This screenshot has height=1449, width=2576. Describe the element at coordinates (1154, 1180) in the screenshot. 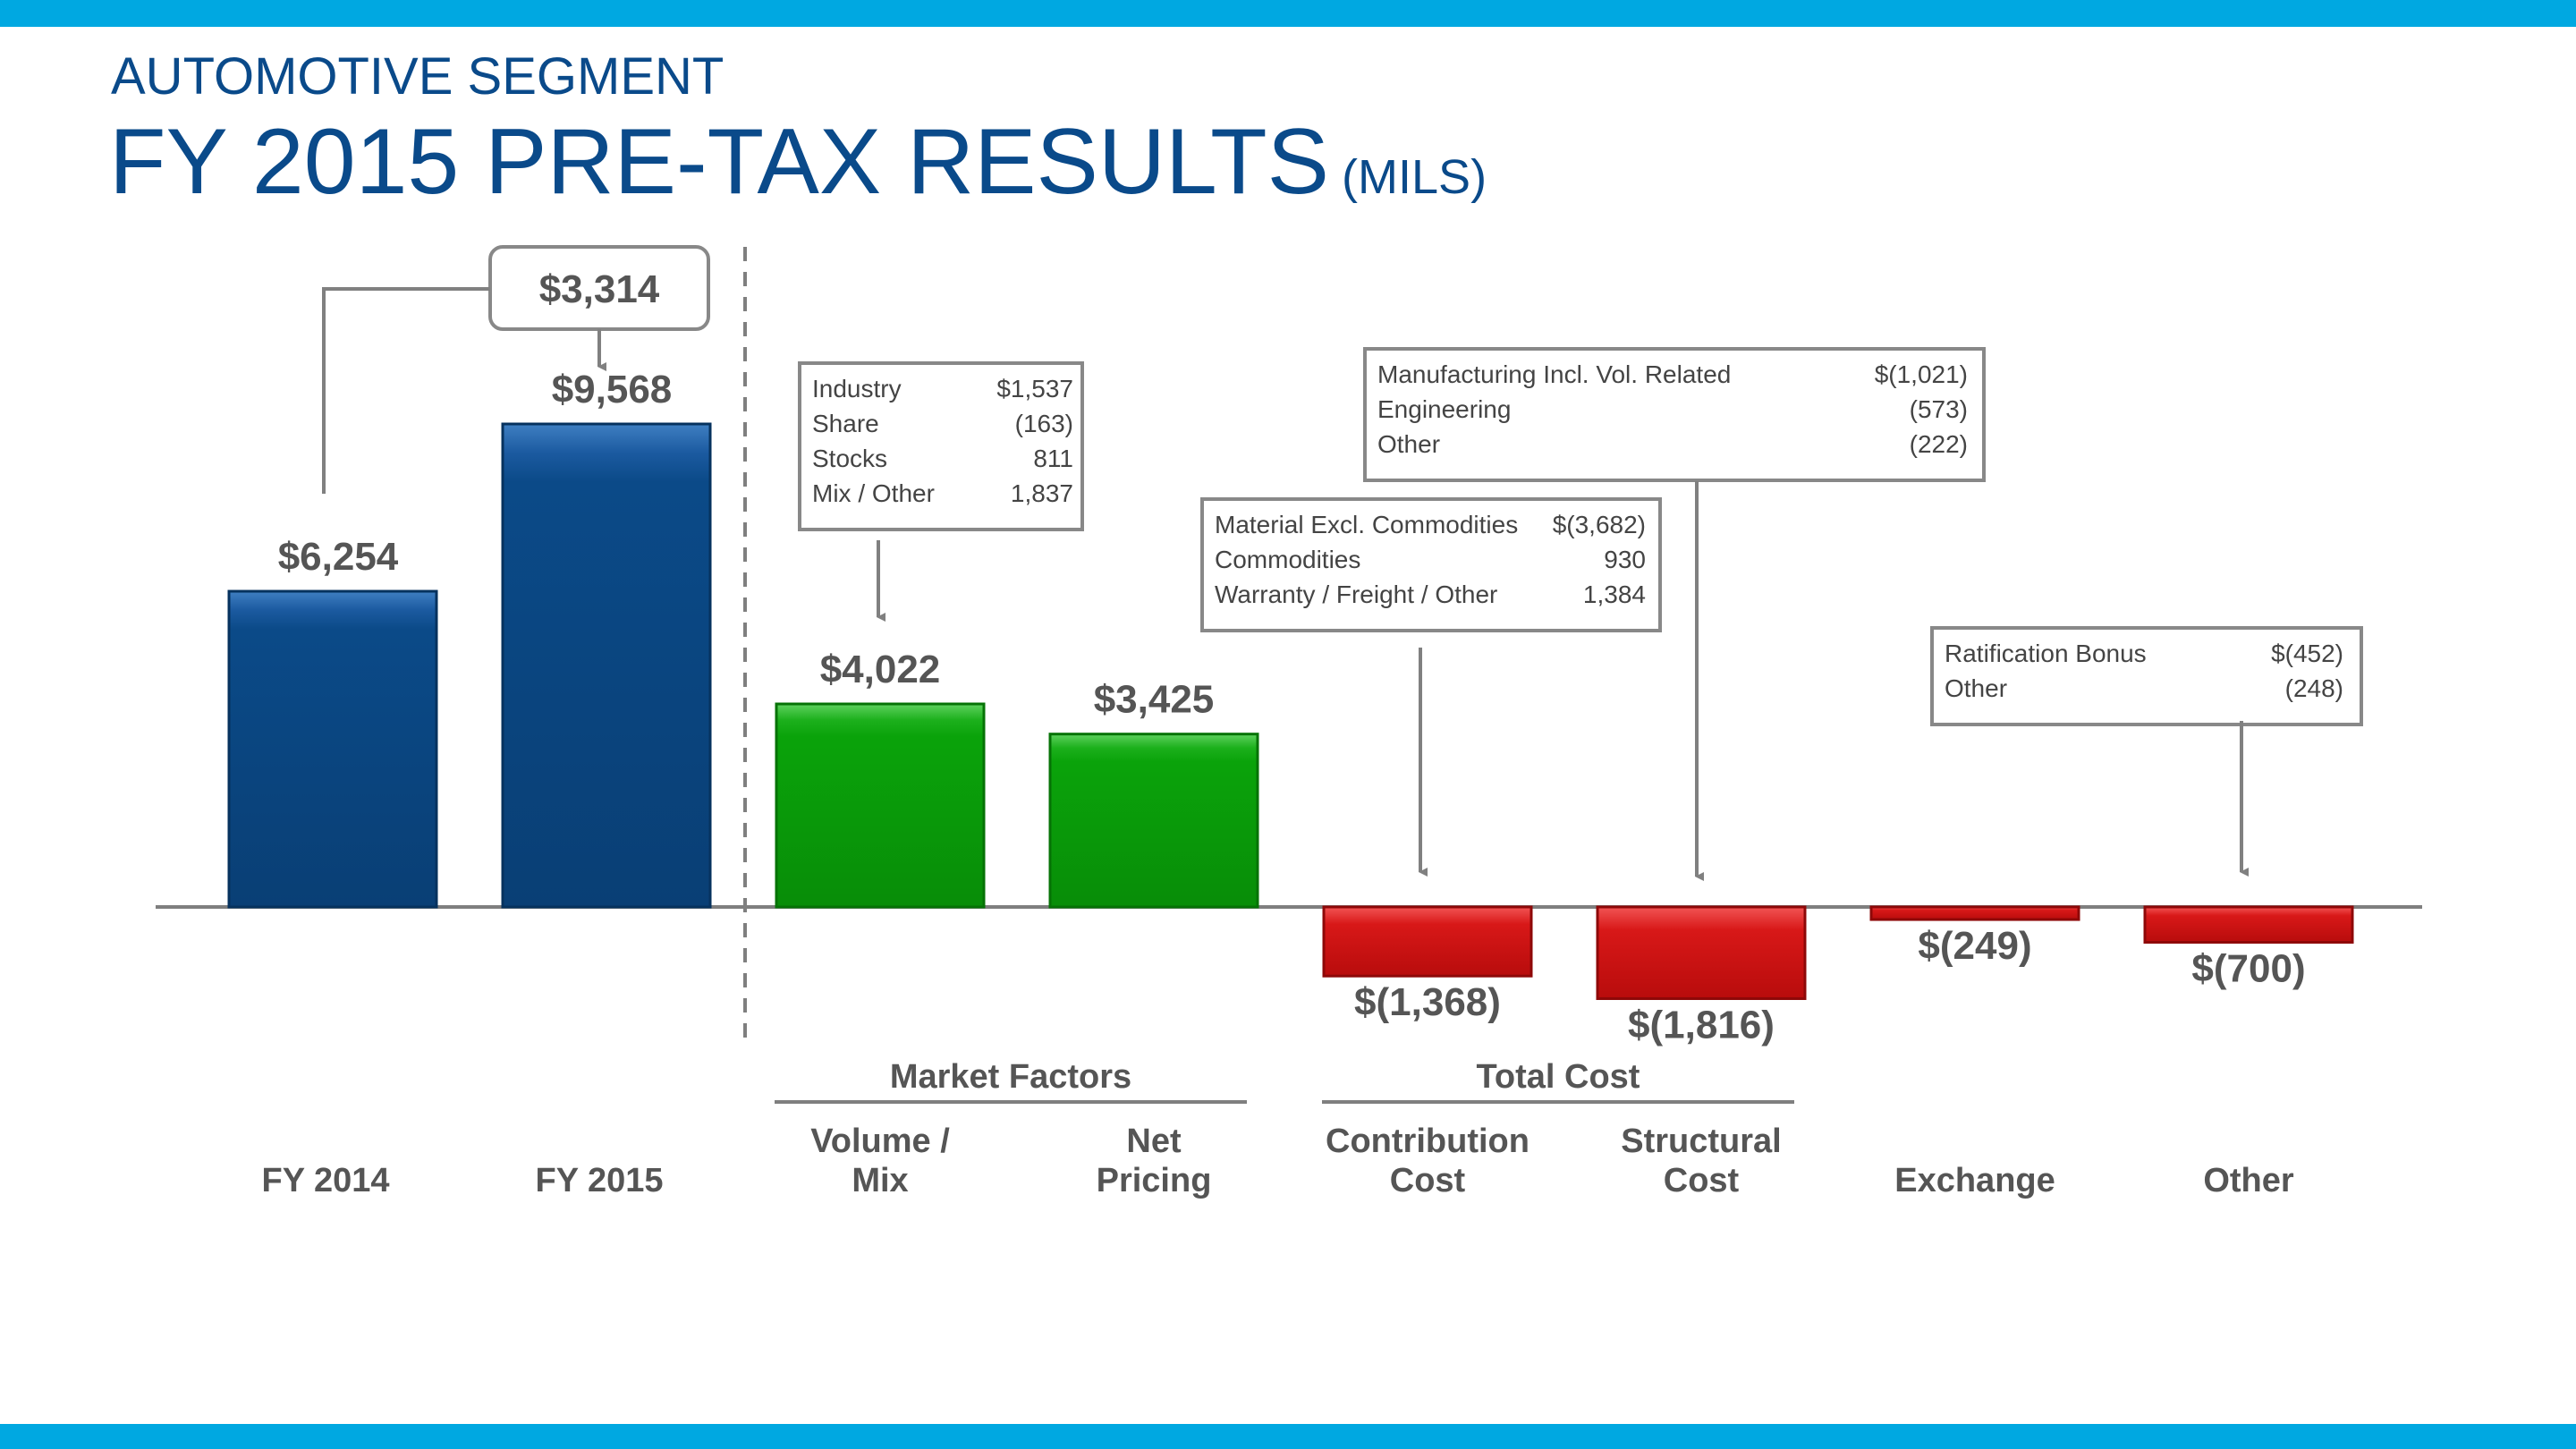

I see `category-label-net-pricing-line-2: Pricing` at that location.